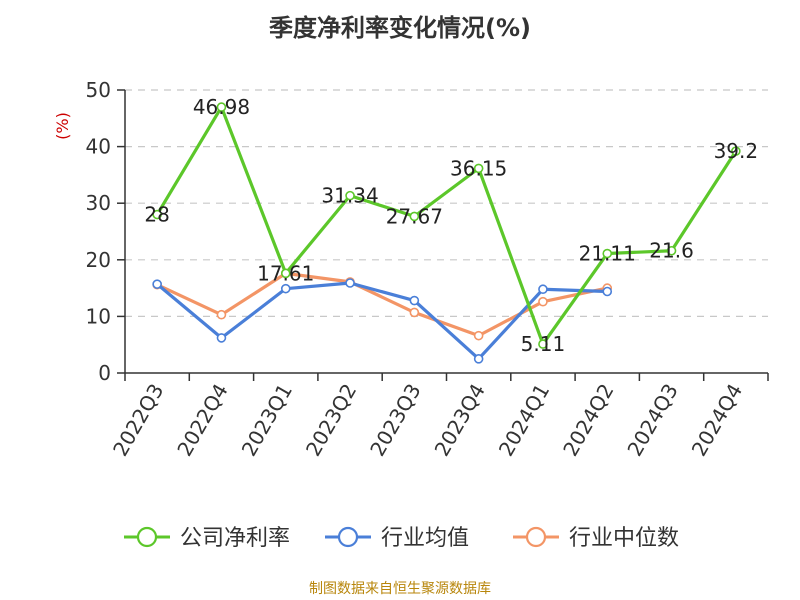 This screenshot has width=800, height=600. I want to click on data-label: 27.67, so click(414, 216).